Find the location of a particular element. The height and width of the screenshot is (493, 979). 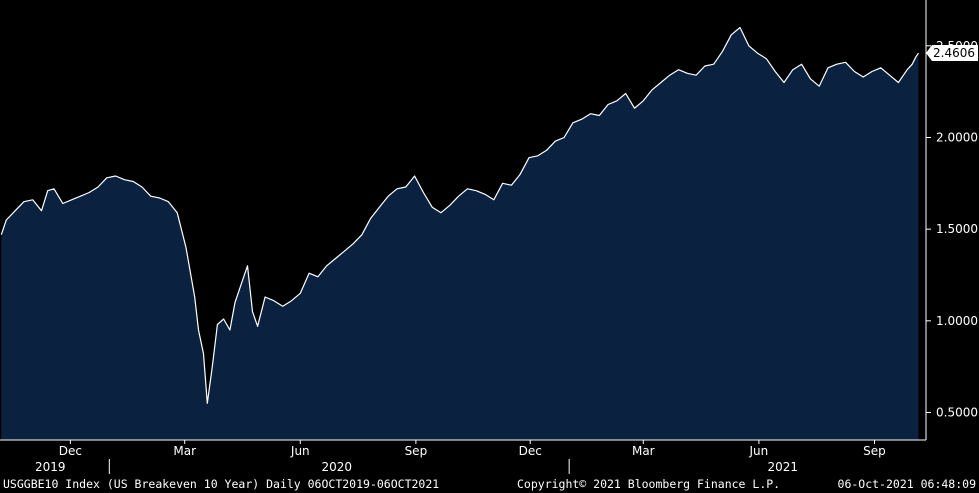

timestamp: 06-Oct-2021 06:48:09 is located at coordinates (906, 484).